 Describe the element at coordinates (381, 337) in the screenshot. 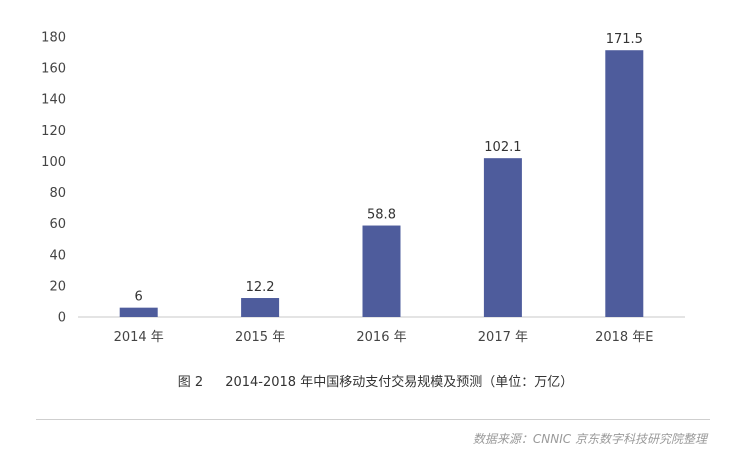

I see `x-tick-label: 2016 年` at that location.